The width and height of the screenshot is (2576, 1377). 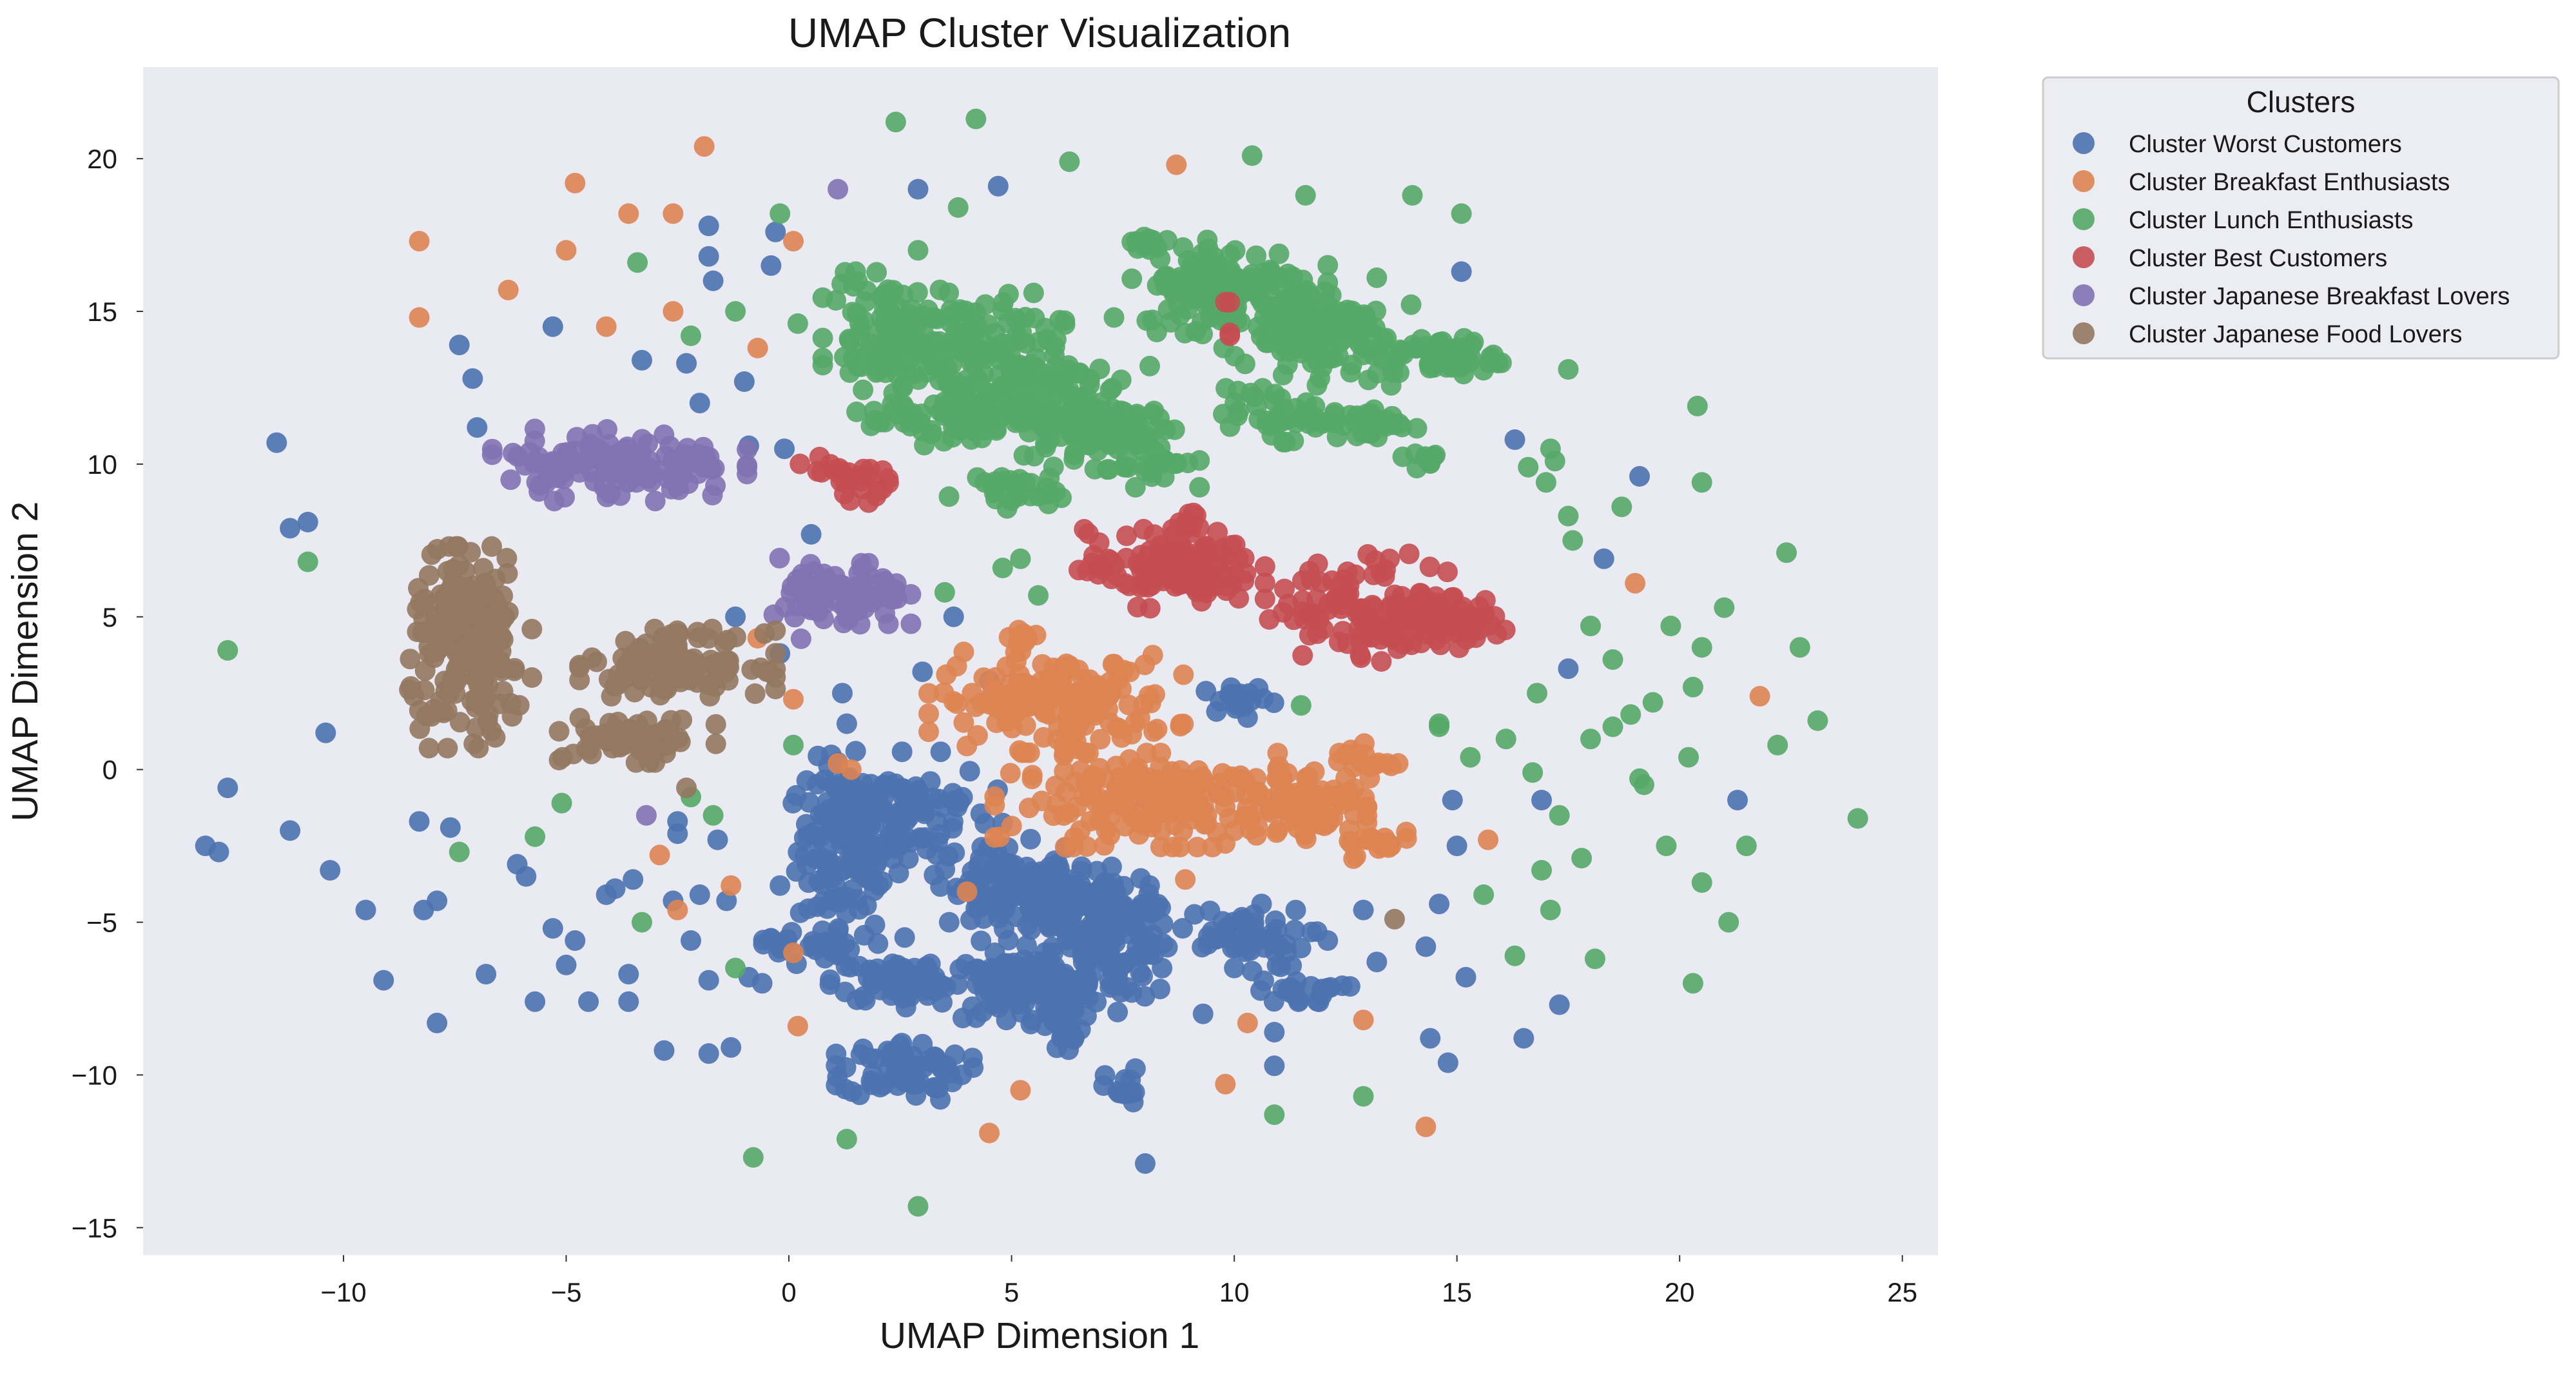 What do you see at coordinates (1011, 1292) in the screenshot?
I see `x-tick-label: 5` at bounding box center [1011, 1292].